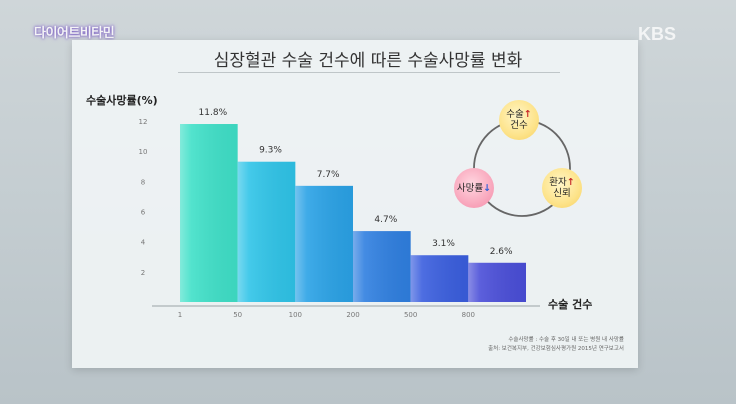 The image size is (736, 404). Describe the element at coordinates (122, 100) in the screenshot. I see `y-axis-label: 수술사망률(%)` at that location.